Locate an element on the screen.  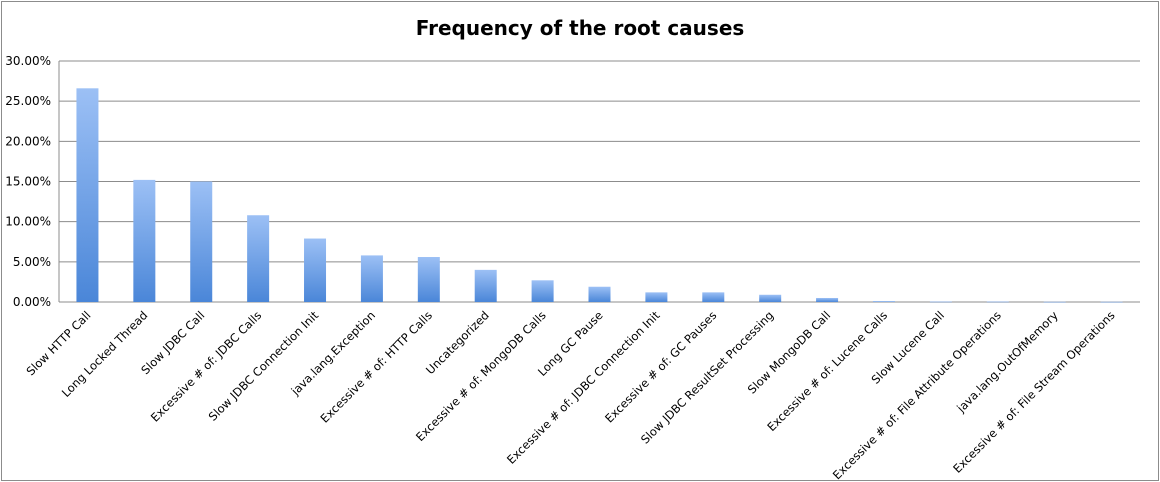
x-category-label: Excessive # of: Lucene Calls is located at coordinates (827, 371).